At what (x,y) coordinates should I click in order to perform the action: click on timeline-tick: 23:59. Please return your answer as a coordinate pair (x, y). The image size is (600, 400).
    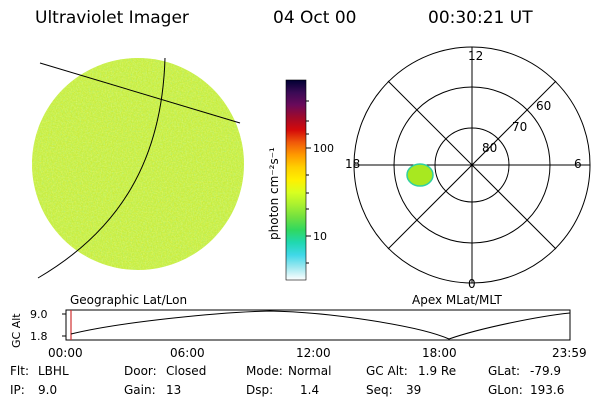
    Looking at the image, I should click on (569, 353).